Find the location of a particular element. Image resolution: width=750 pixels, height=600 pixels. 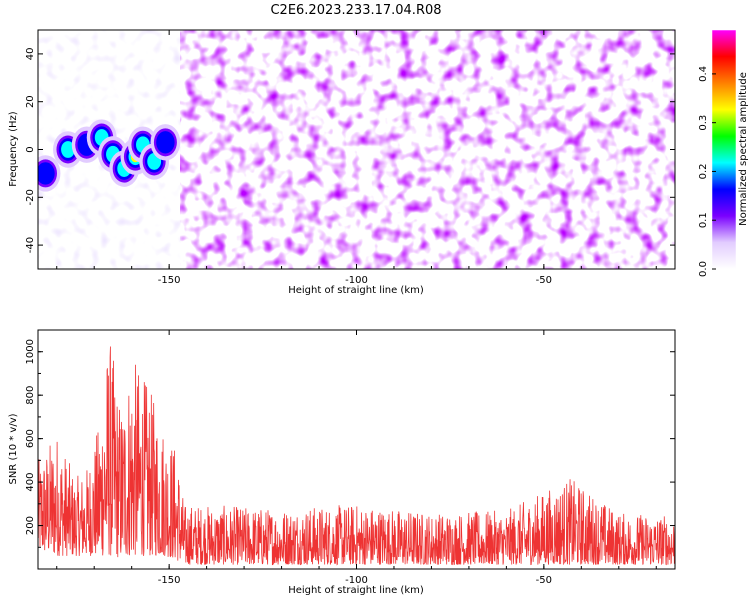

y-tick-label: 1000 is located at coordinates (30, 351).